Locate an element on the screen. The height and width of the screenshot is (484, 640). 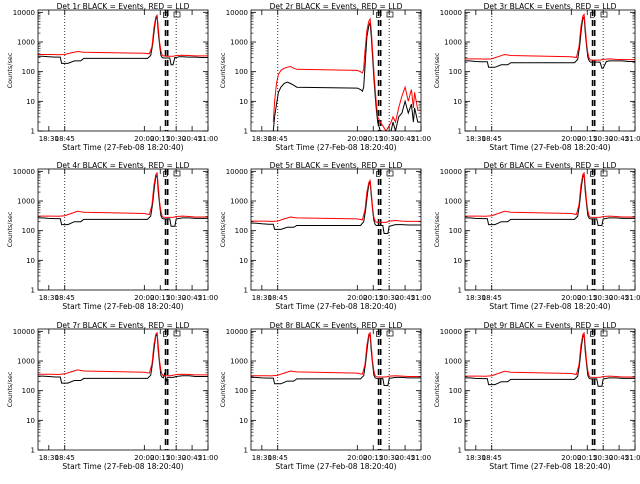
chart-title: Det 8r BLACK = Events, RED = LLD is located at coordinates (336, 325).